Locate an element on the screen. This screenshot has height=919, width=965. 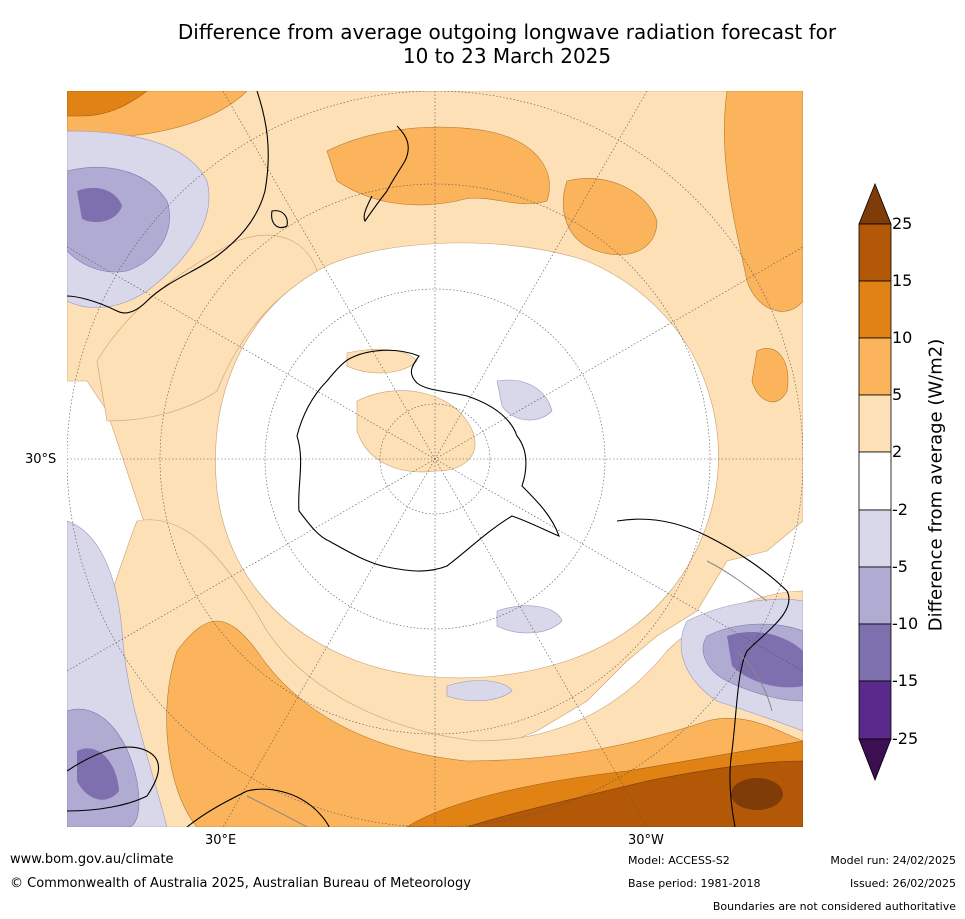
new-zealand-south-coastline is located at coordinates (375, 206).